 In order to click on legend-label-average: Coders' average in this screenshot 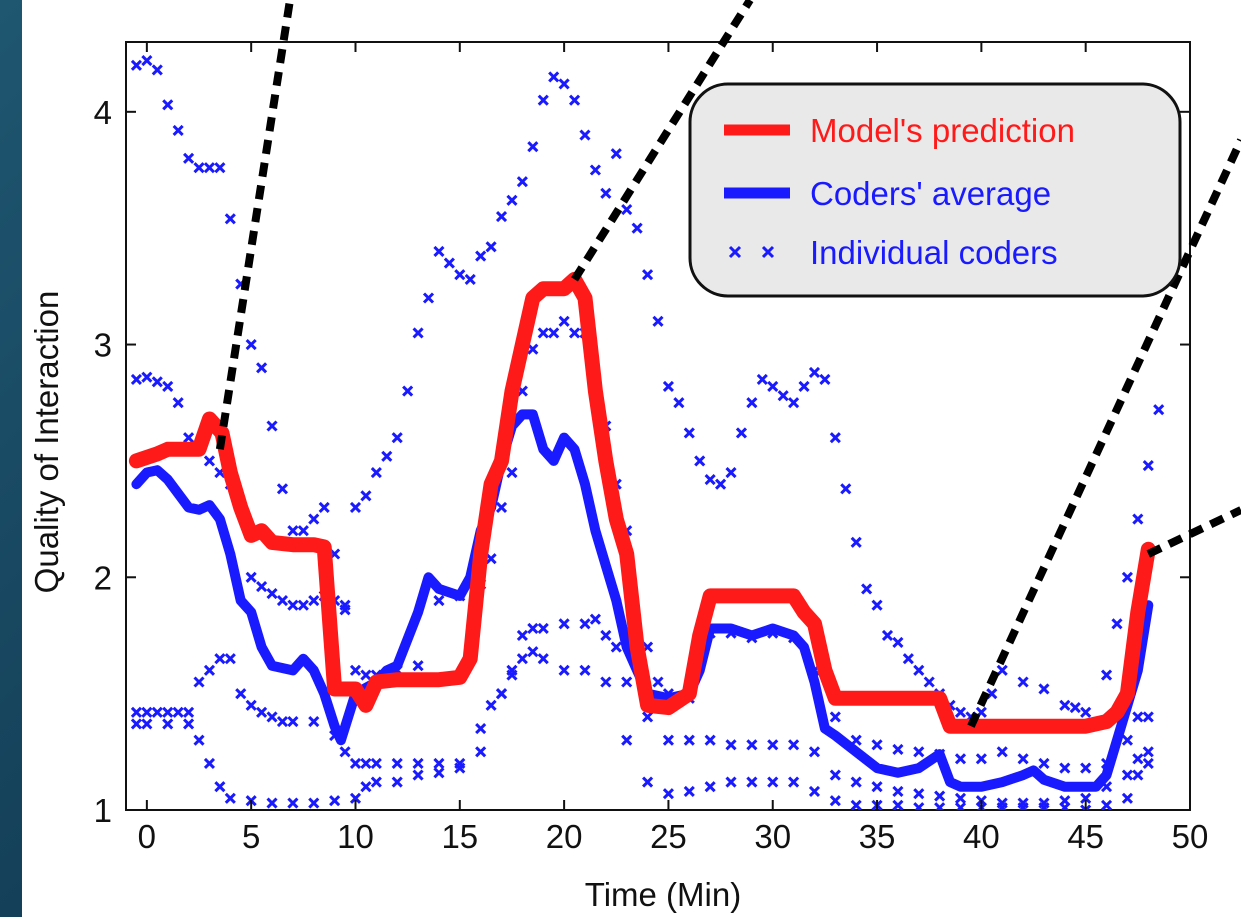, I will do `click(930, 193)`.